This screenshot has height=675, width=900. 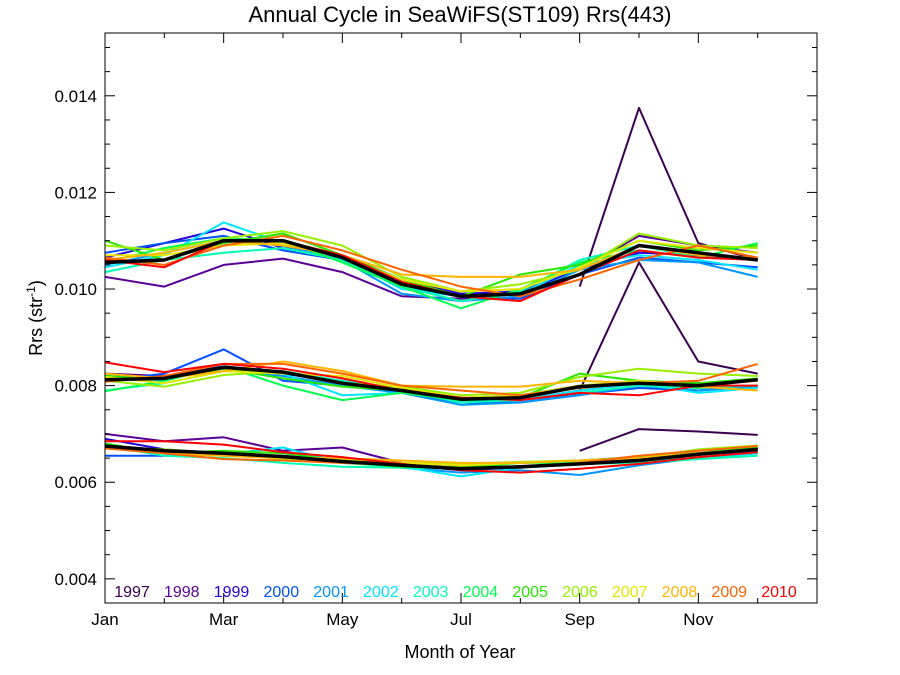 What do you see at coordinates (36, 326) in the screenshot?
I see `y-axis-label-main: Rrs (str` at bounding box center [36, 326].